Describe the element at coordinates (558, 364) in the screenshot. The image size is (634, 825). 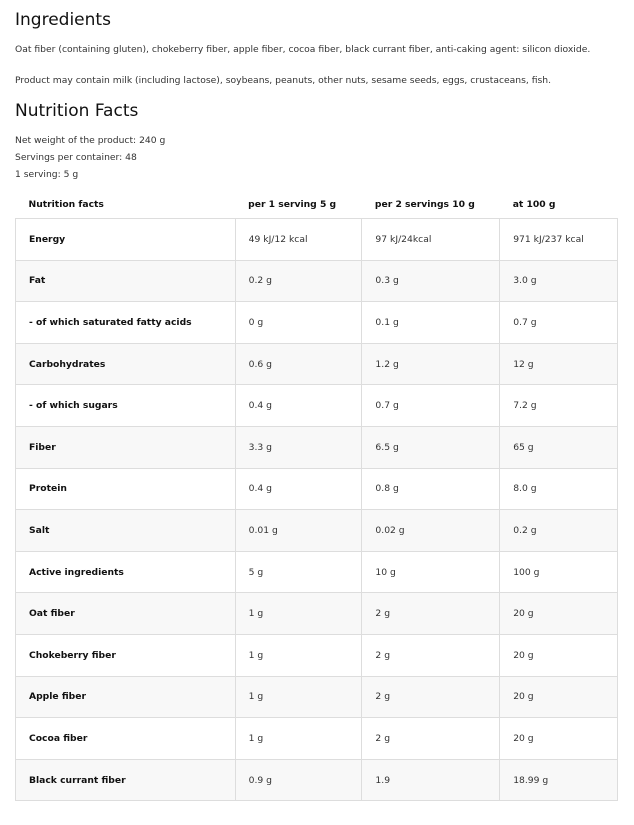
I see `cell: 12 g` at that location.